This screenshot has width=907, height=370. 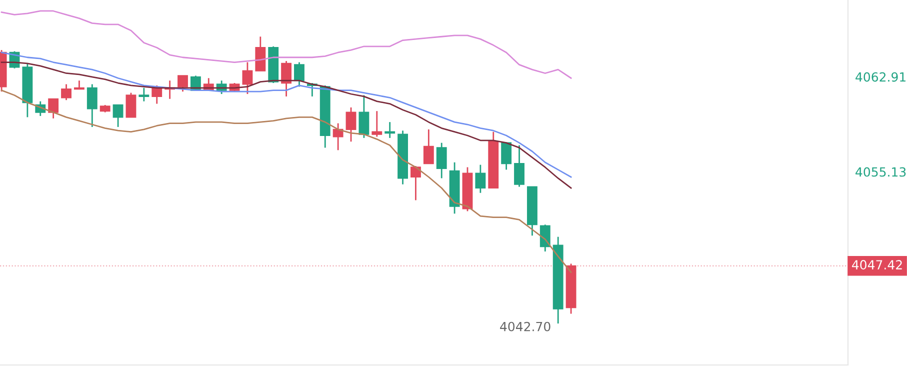 What do you see at coordinates (881, 77) in the screenshot?
I see `y-tick-label: 4062.91` at bounding box center [881, 77].